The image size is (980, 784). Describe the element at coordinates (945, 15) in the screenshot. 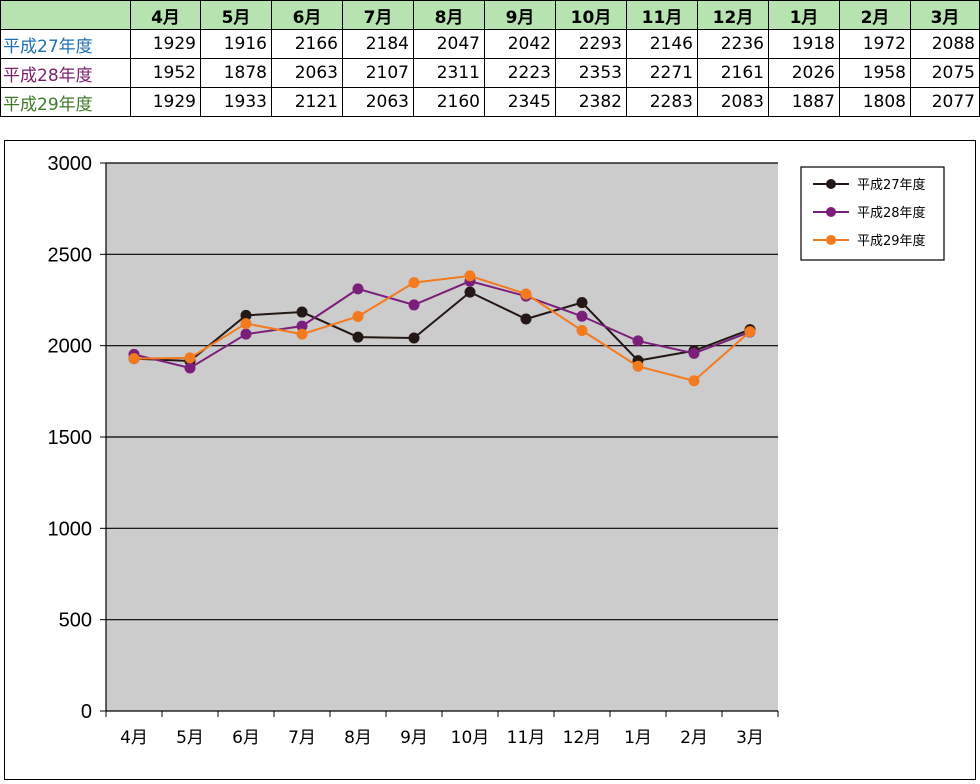

I see `table-month-header: 3月` at that location.